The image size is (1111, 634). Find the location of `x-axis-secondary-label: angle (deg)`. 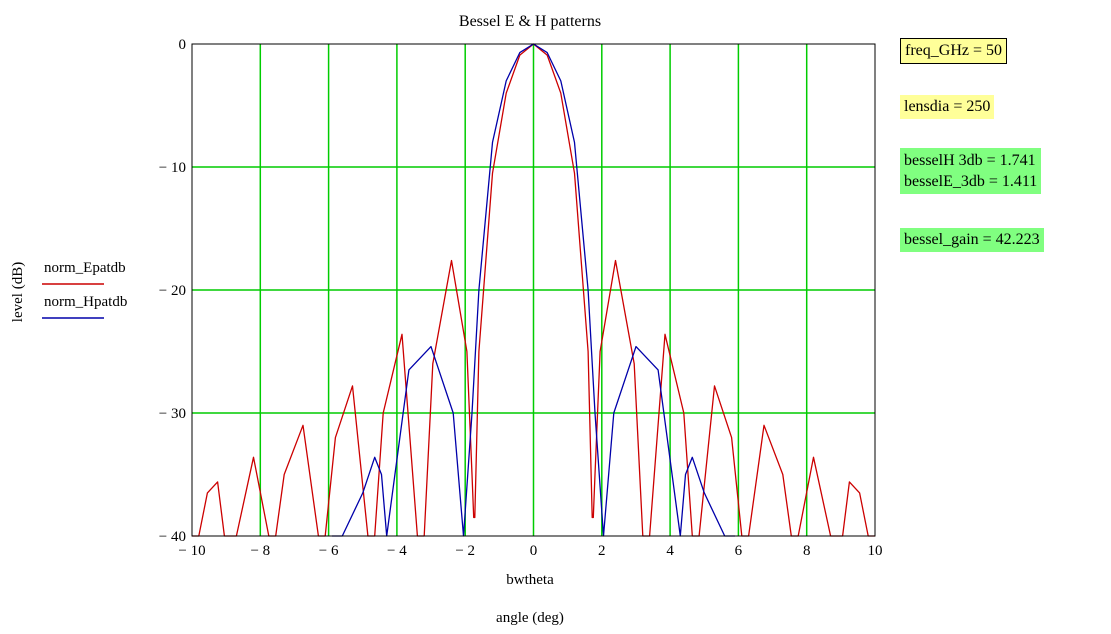

x-axis-secondary-label: angle (deg) is located at coordinates (530, 618).